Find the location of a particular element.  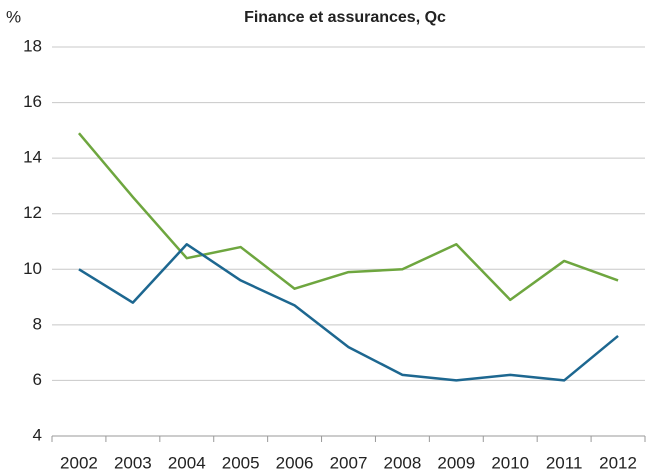

x-tick-label: 2002 is located at coordinates (79, 462).